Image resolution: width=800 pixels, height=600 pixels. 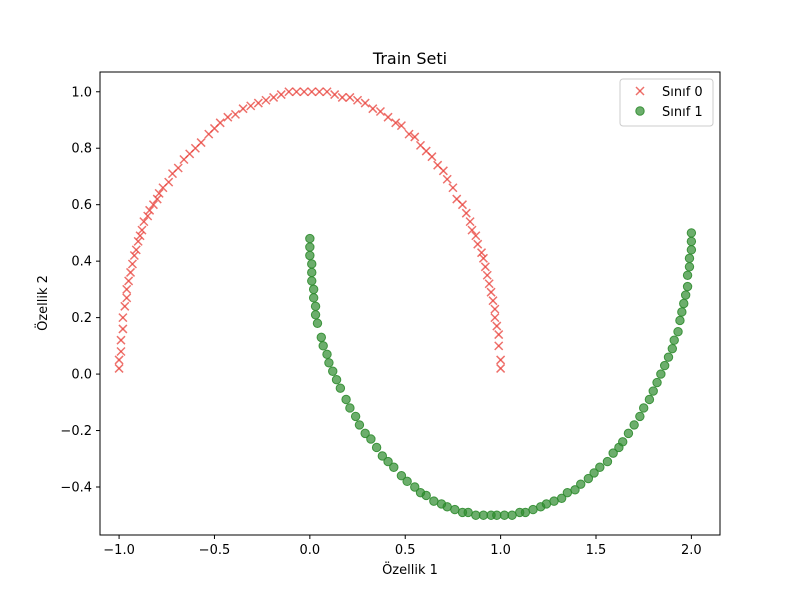 I want to click on legend-marker-x, so click(x=640, y=91).